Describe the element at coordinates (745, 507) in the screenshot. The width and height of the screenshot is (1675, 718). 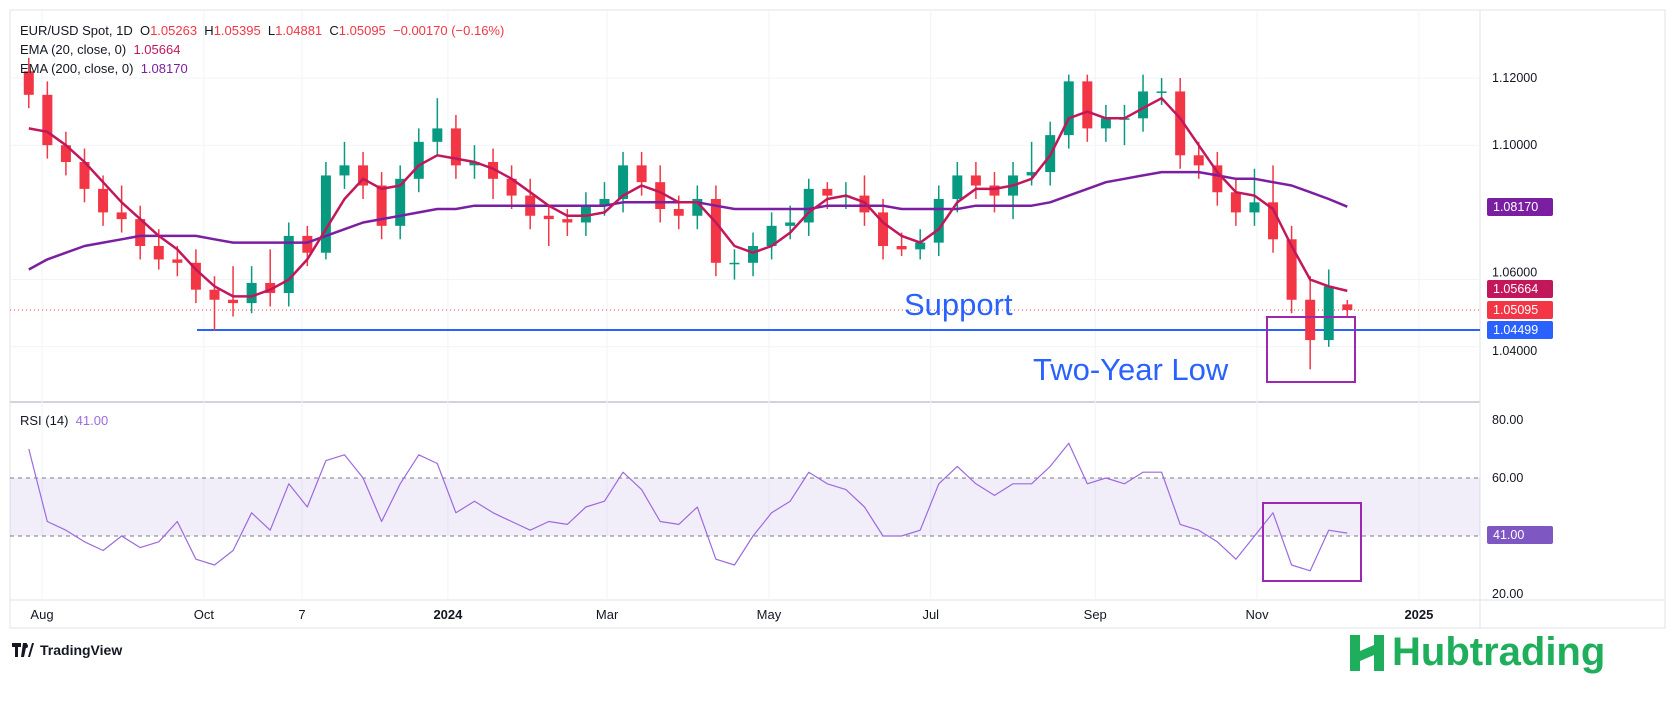
I see `rsi-band` at that location.